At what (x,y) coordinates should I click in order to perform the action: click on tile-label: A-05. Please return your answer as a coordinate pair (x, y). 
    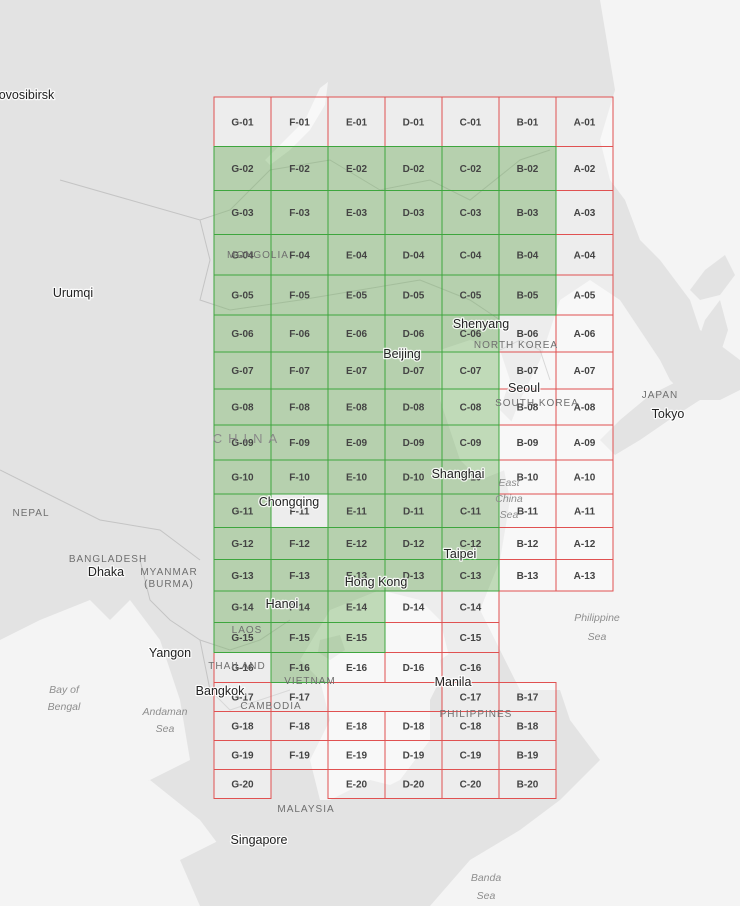
    Looking at the image, I should click on (585, 296).